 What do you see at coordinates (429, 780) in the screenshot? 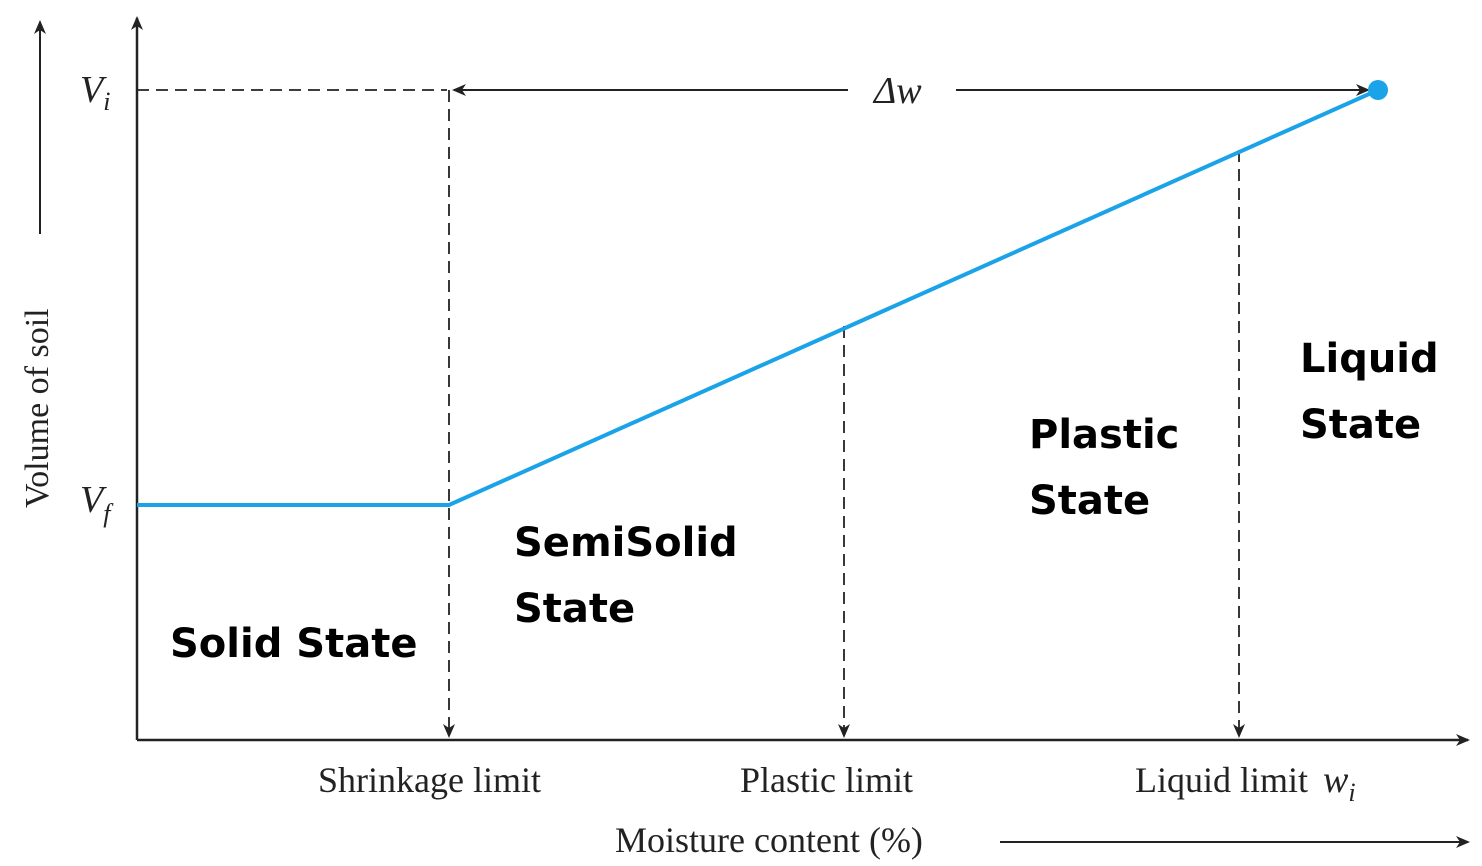
I see `shrinkage-limit-label: Shrinkage limit` at bounding box center [429, 780].